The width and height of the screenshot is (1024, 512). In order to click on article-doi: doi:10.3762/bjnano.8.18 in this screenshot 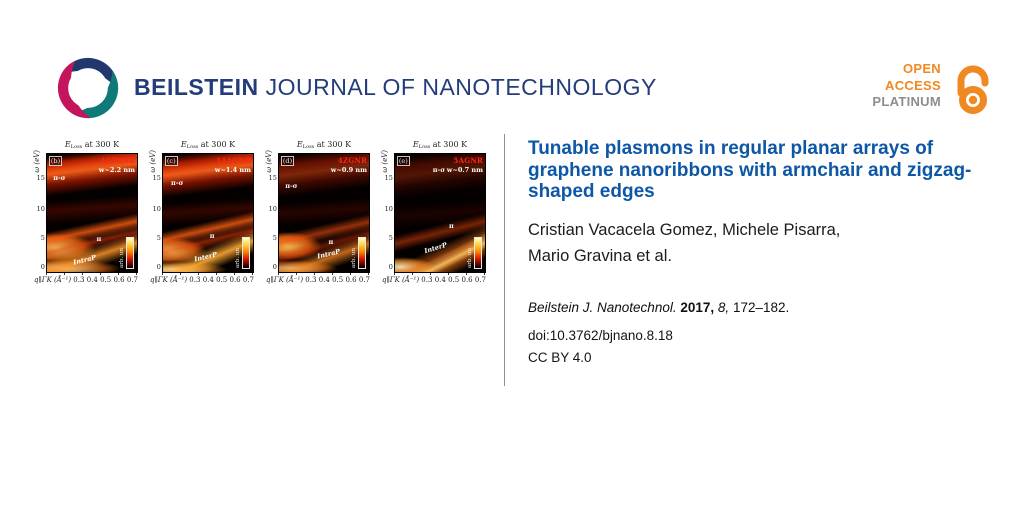, I will do `click(600, 336)`.